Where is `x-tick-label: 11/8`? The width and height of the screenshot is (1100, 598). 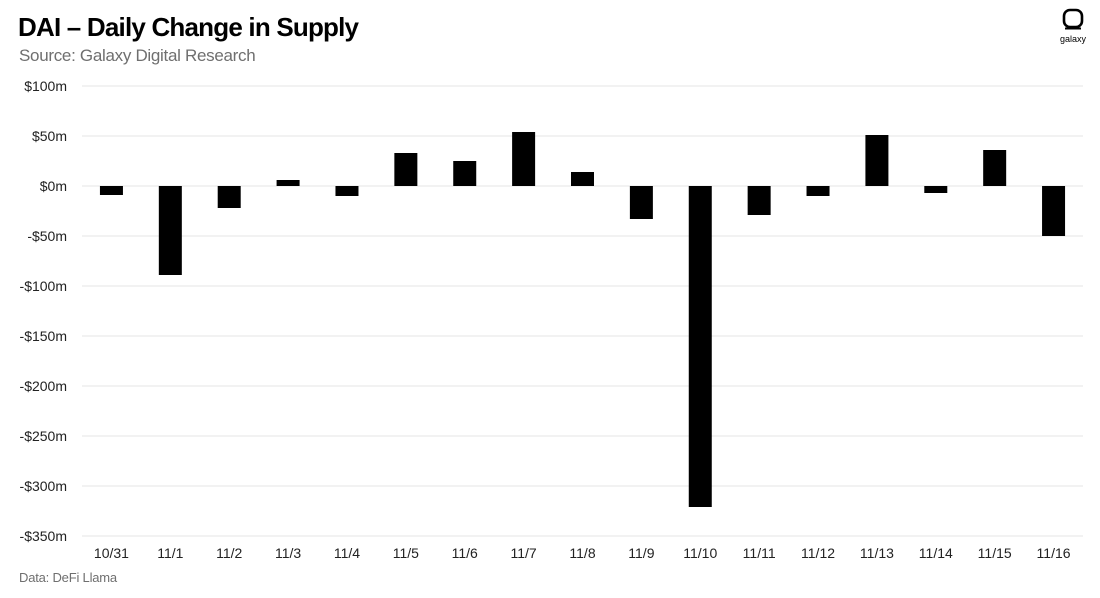 x-tick-label: 11/8 is located at coordinates (582, 553).